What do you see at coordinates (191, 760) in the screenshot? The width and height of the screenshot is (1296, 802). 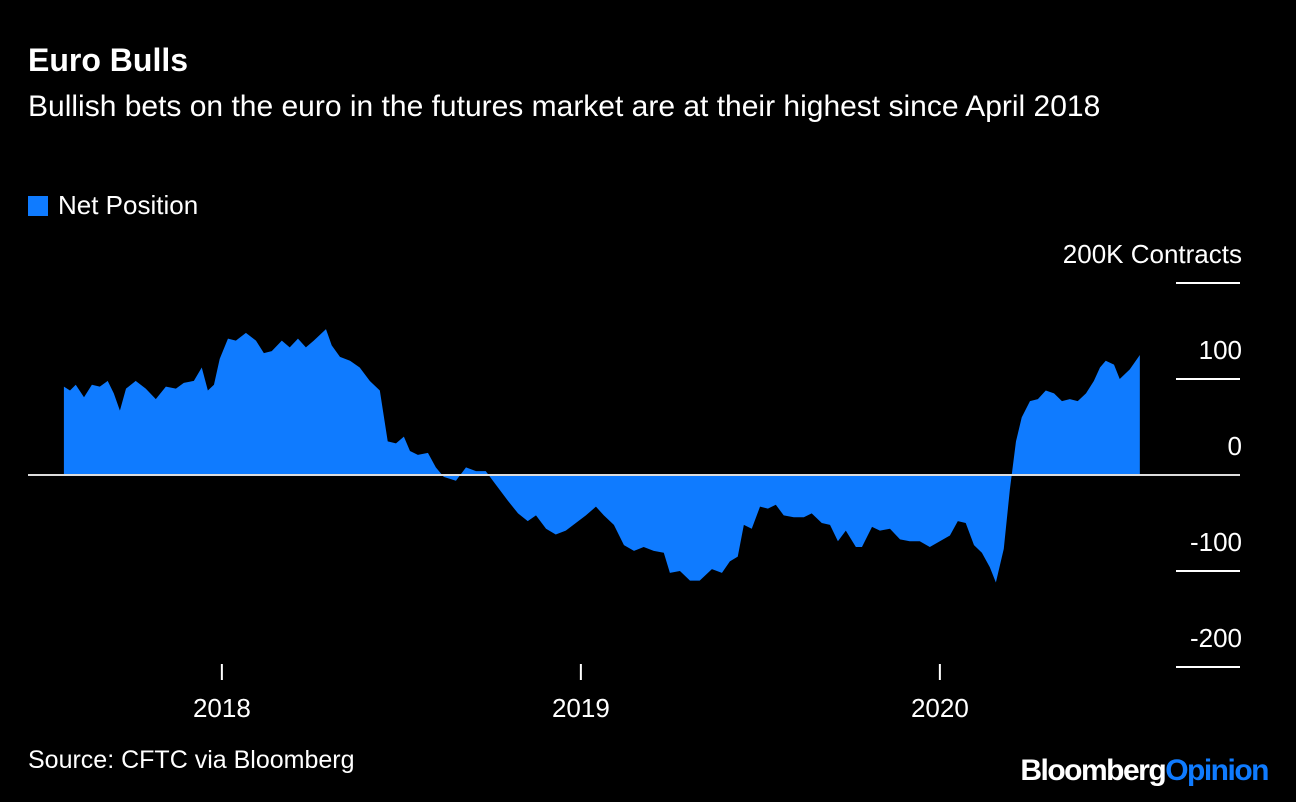 I see `source-note: Source: CFTC via Bloomberg` at bounding box center [191, 760].